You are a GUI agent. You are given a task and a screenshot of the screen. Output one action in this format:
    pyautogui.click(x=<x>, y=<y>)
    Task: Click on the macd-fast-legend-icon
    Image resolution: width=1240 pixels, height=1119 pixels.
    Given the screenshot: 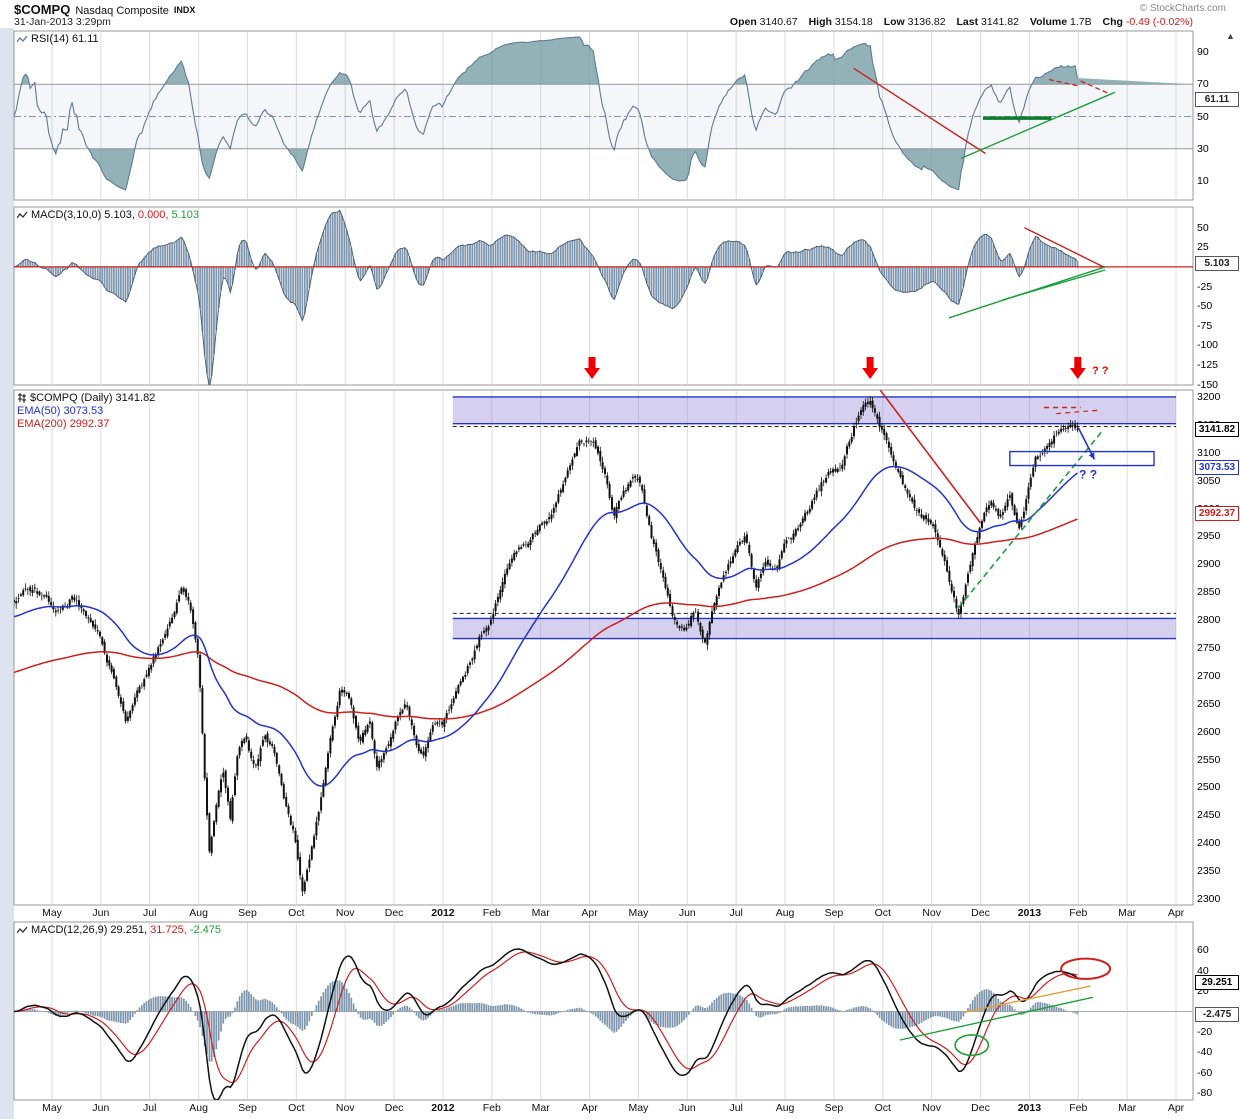 What is the action you would take?
    pyautogui.click(x=22, y=214)
    